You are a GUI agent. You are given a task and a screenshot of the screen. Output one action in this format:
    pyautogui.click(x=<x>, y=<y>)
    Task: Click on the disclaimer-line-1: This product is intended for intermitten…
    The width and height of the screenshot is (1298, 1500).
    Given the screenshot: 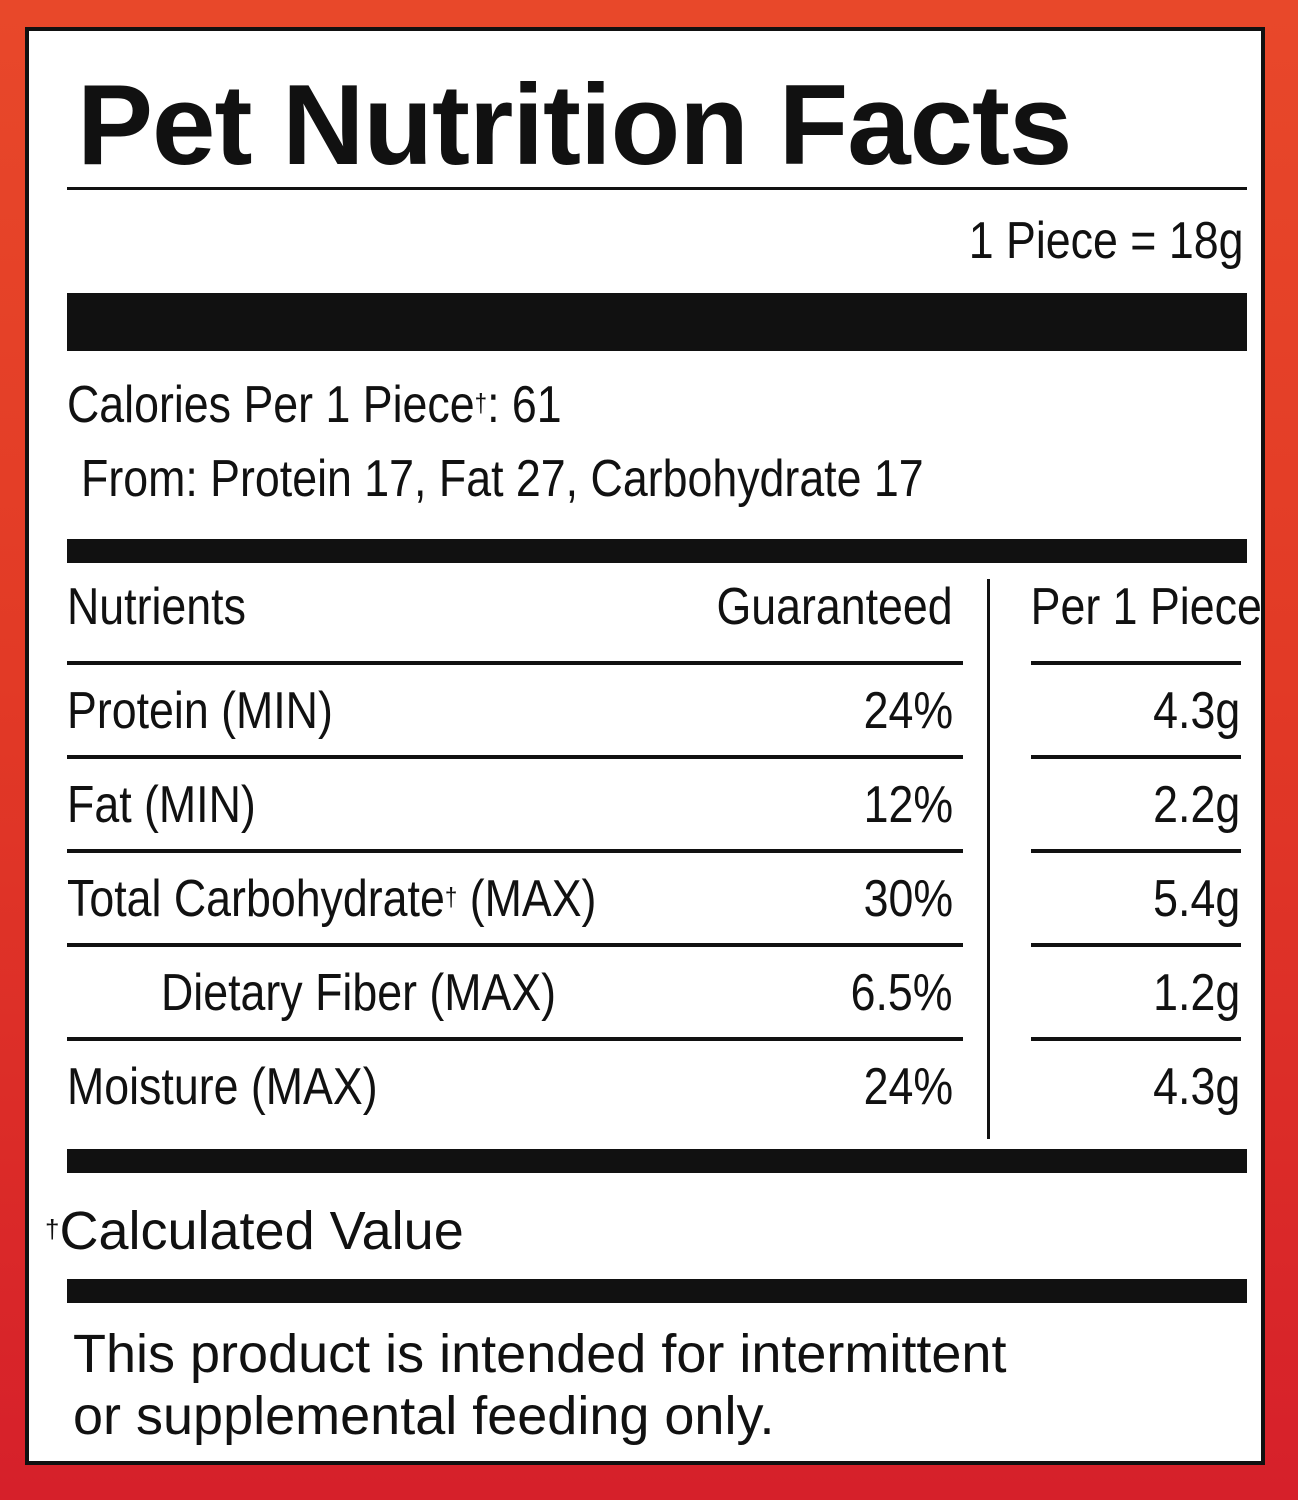 What is the action you would take?
    pyautogui.click(x=540, y=1354)
    